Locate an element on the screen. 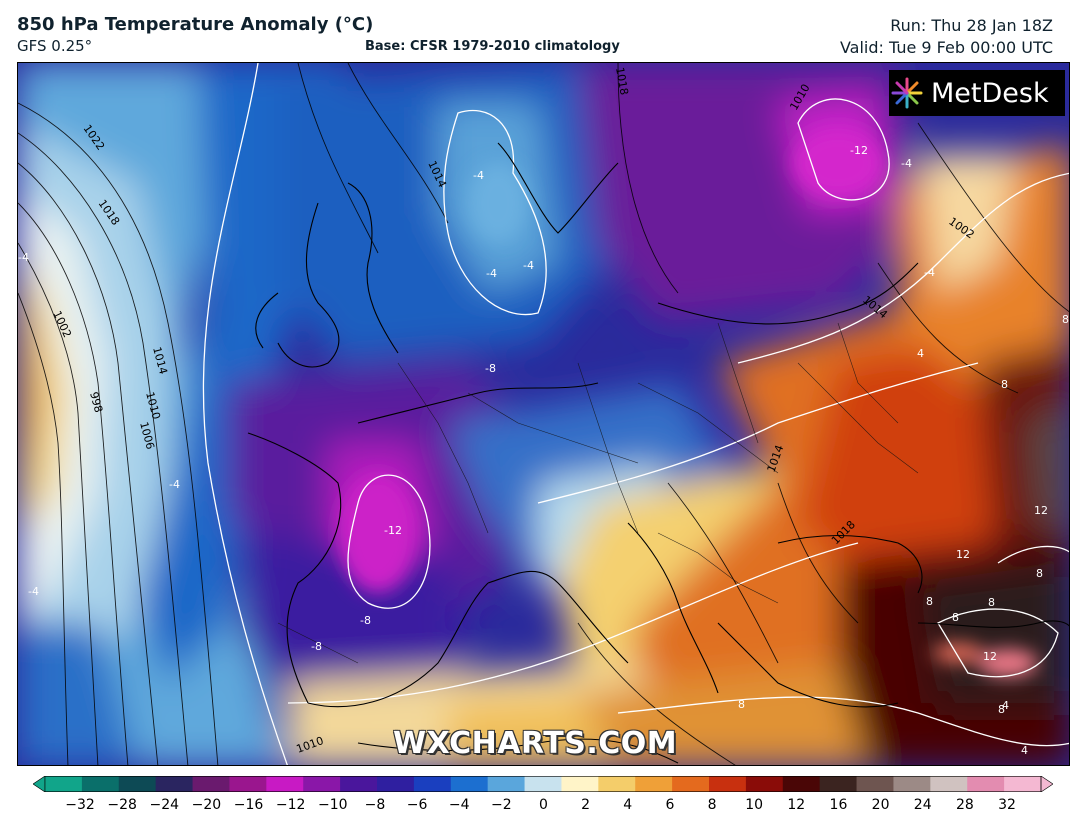 This screenshot has height=817, width=1076. colorbar is located at coordinates (543, 784).